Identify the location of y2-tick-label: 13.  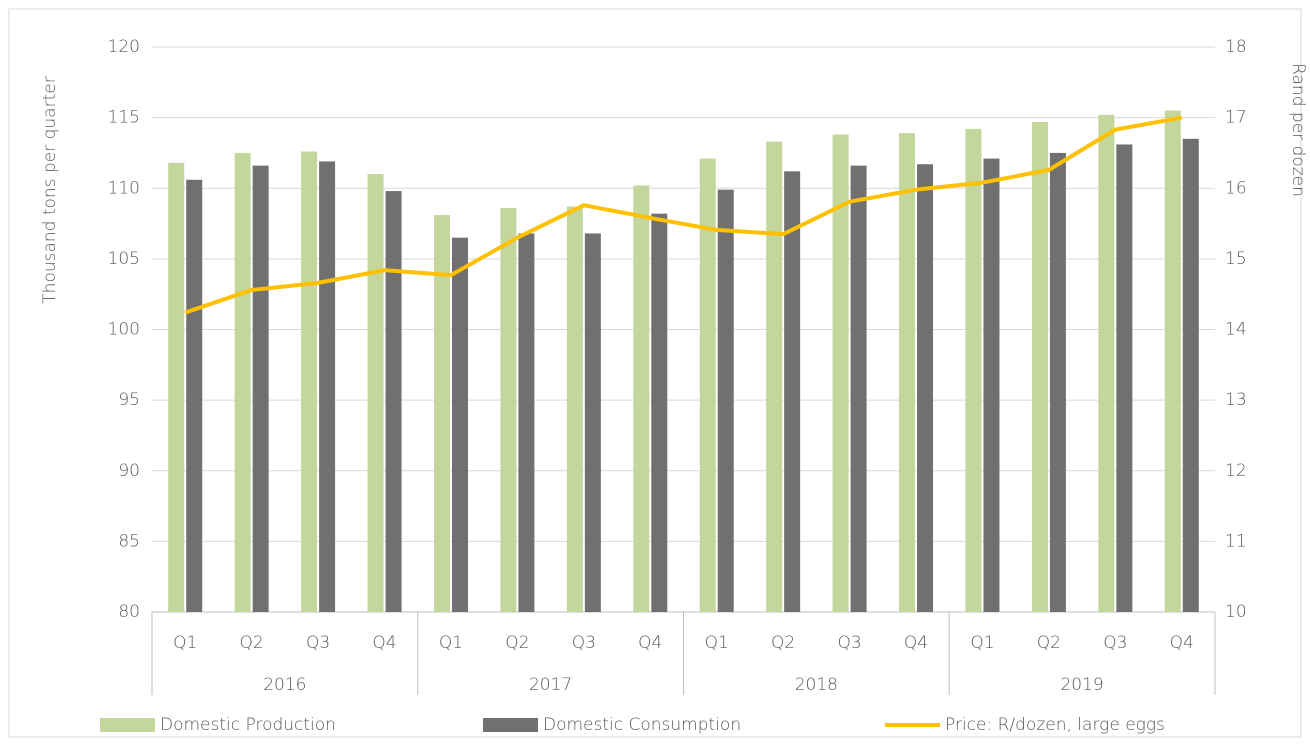
(1236, 400).